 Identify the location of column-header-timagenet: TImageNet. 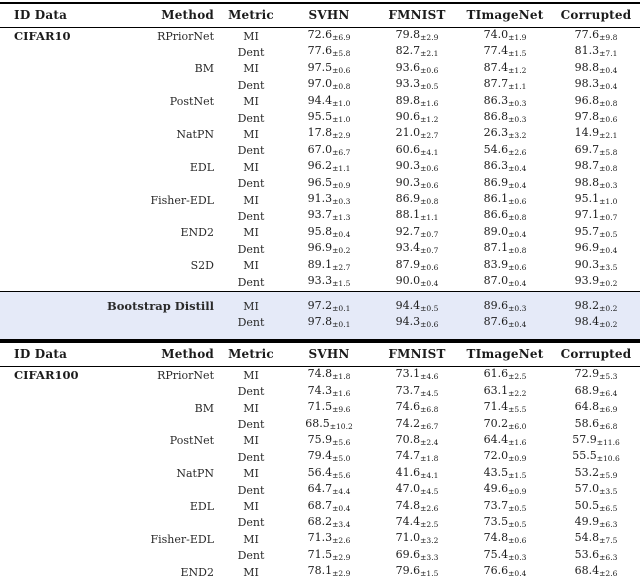
(505, 15).